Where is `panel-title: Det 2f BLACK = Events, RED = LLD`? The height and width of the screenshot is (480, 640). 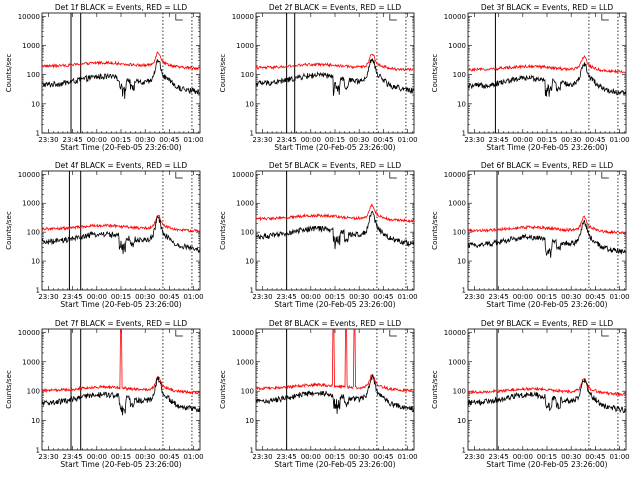
panel-title: Det 2f BLACK = Events, RED = LLD is located at coordinates (335, 7).